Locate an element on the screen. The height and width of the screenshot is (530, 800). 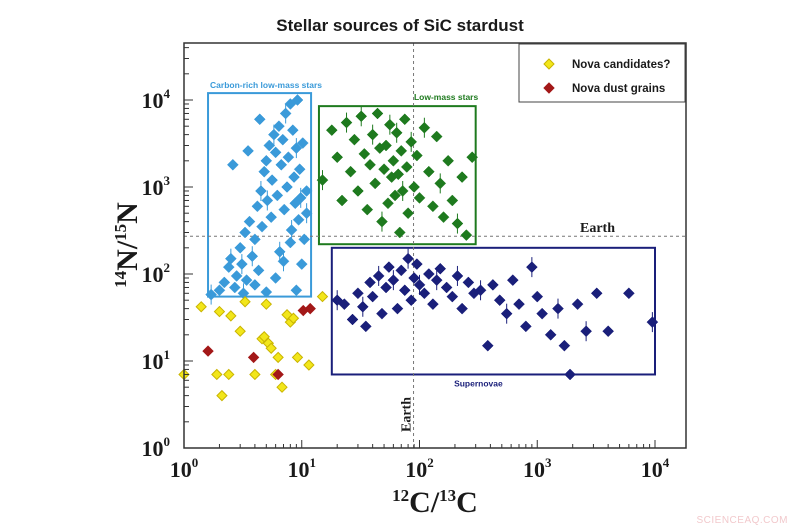
region-label: Low-mass stars is located at coordinates (446, 97).